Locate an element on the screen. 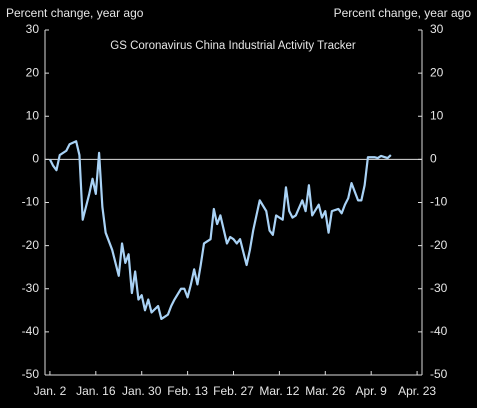  x-tick-label: Apr. 23 is located at coordinates (417, 391).